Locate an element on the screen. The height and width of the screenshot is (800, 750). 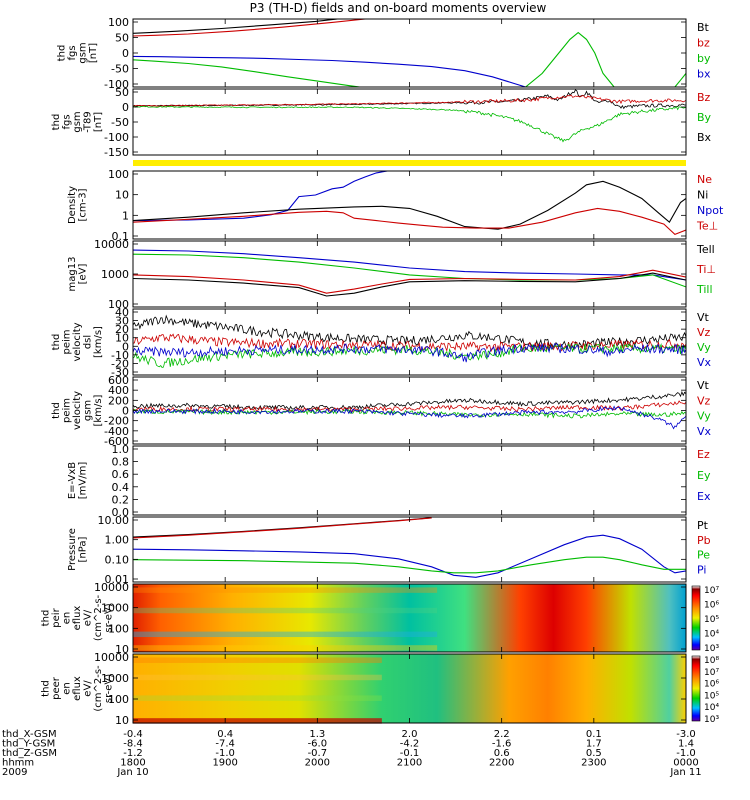
spectrogram-image is located at coordinates (409, 688).